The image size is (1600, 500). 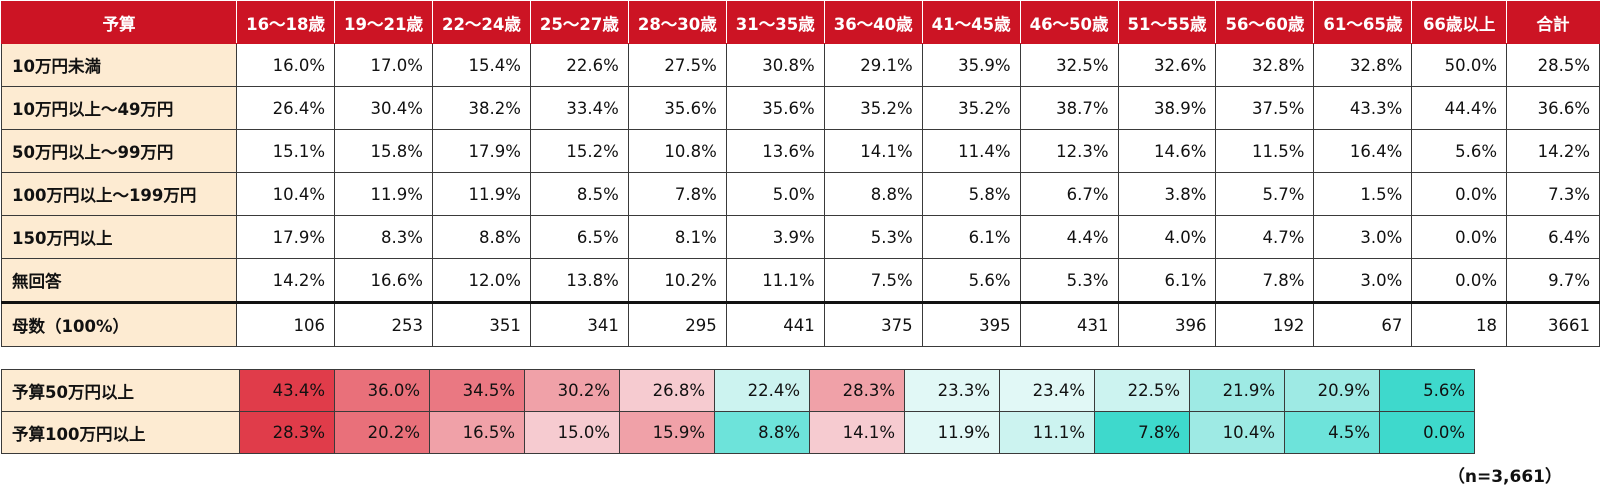 I want to click on data-cell: 192, so click(x=1265, y=324).